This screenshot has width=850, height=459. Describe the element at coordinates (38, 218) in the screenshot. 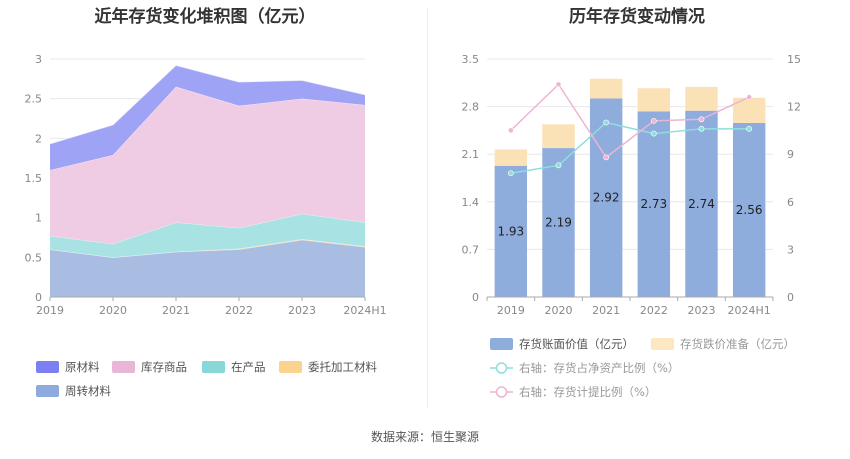

I see `y-tick-label: 1` at that location.